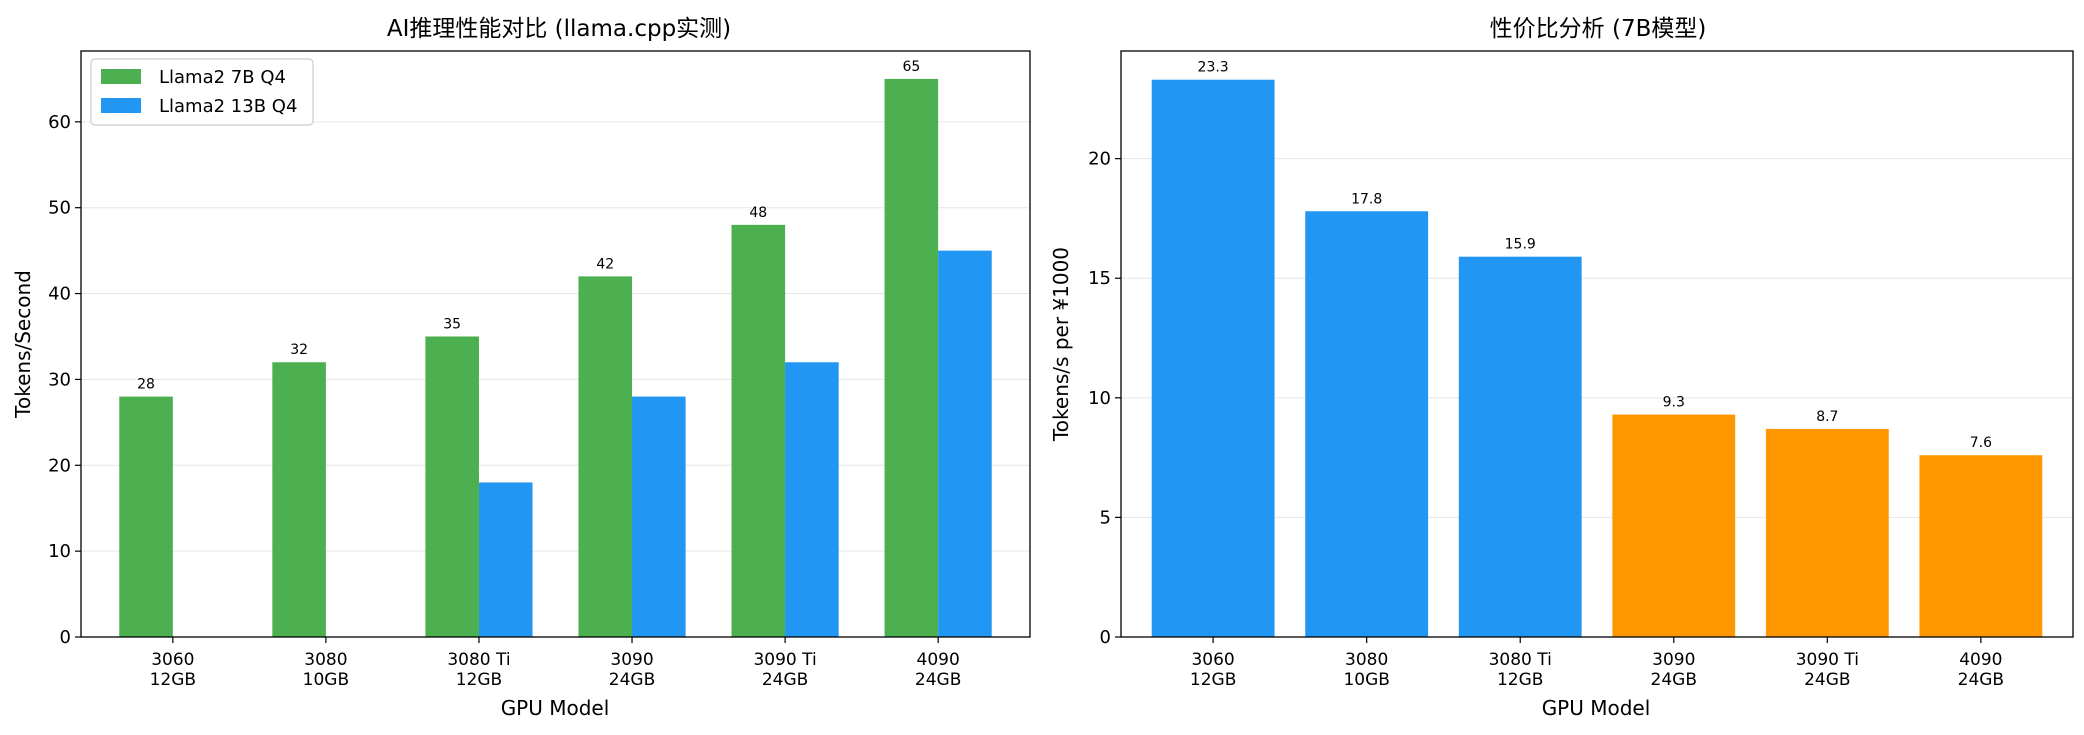 The image size is (2084, 735). I want to click on y-axis-ticks: 0 5 10 15 20, so click(1104, 398).